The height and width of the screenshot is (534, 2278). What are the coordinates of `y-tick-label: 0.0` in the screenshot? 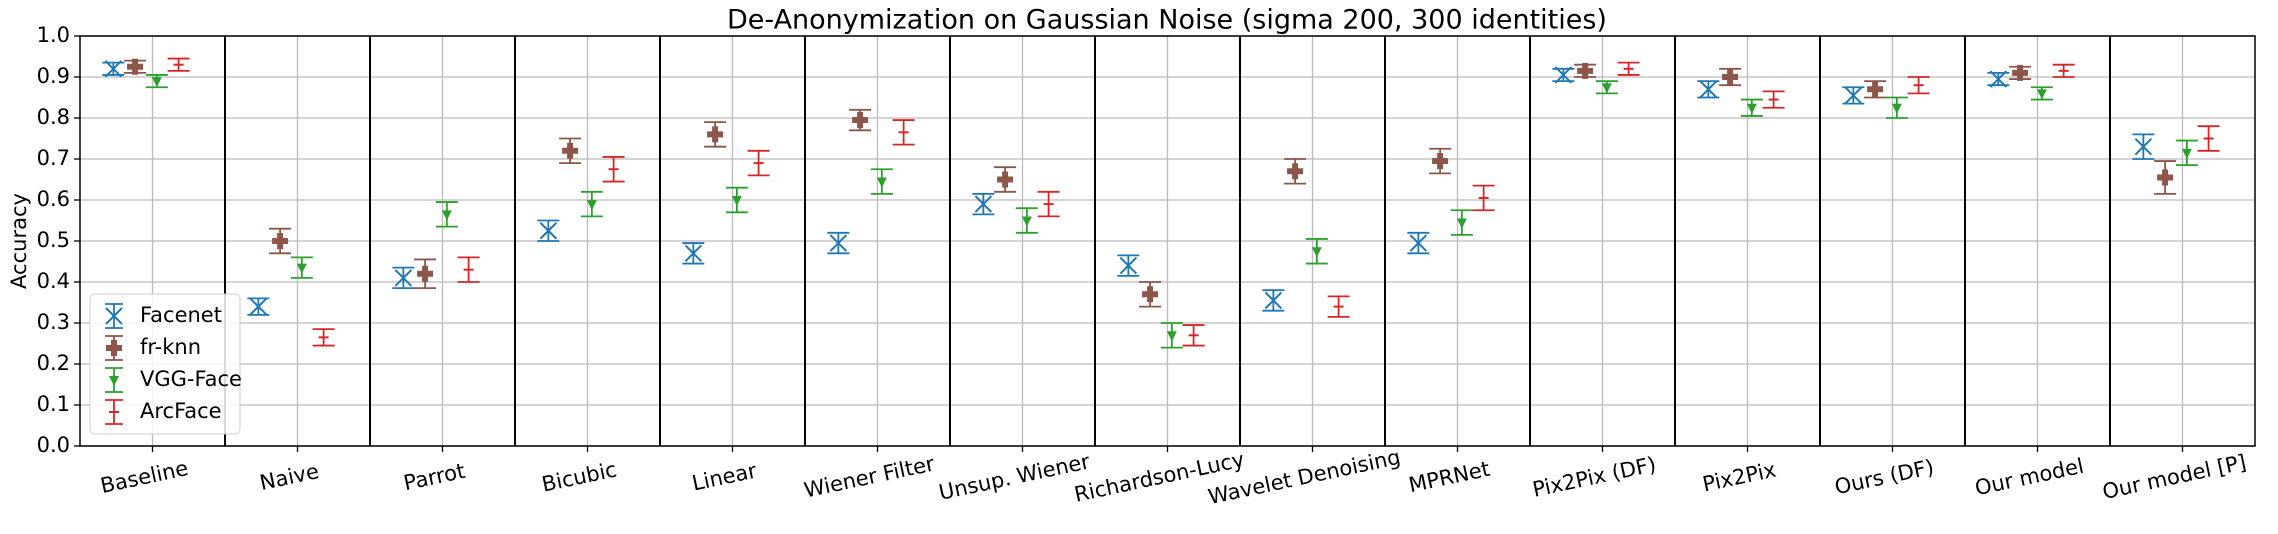 It's located at (53, 445).